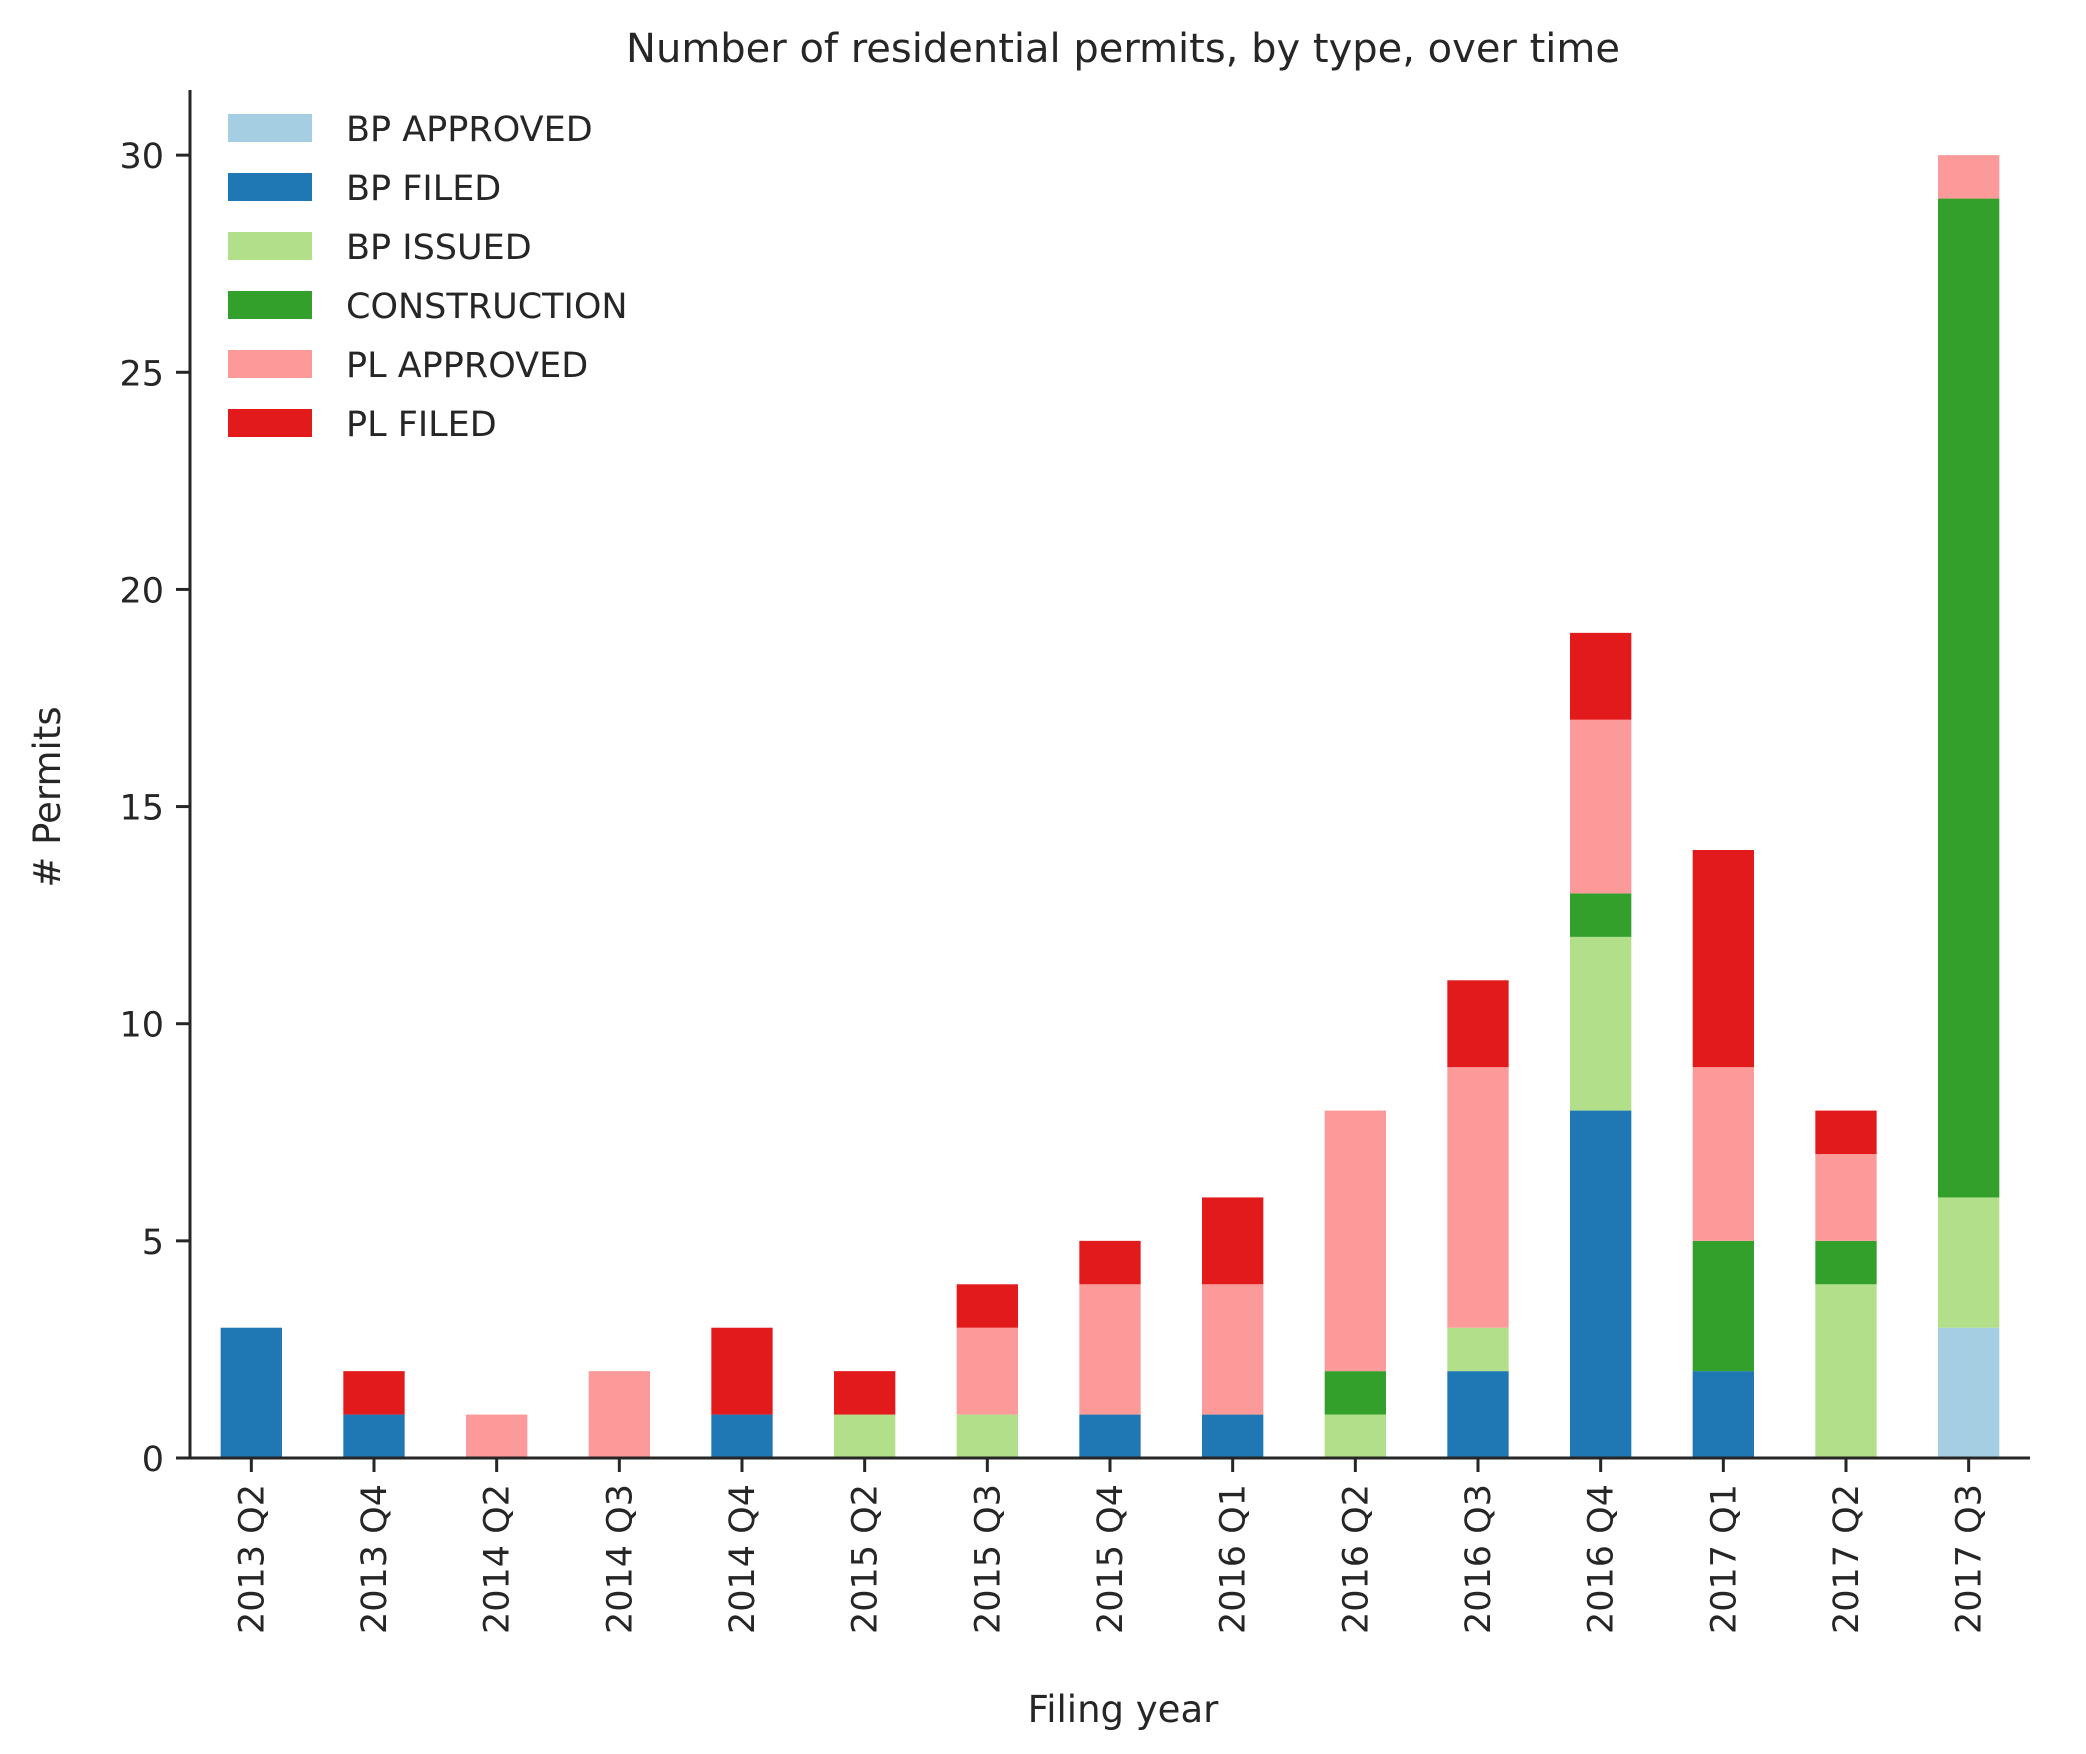  Describe the element at coordinates (153, 1460) in the screenshot. I see `y-tick-label: 0` at that location.